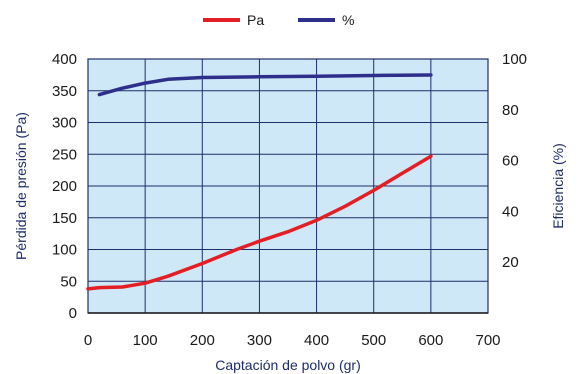 The width and height of the screenshot is (578, 374). I want to click on y-axis-right-title: Eficiencia (%), so click(558, 186).